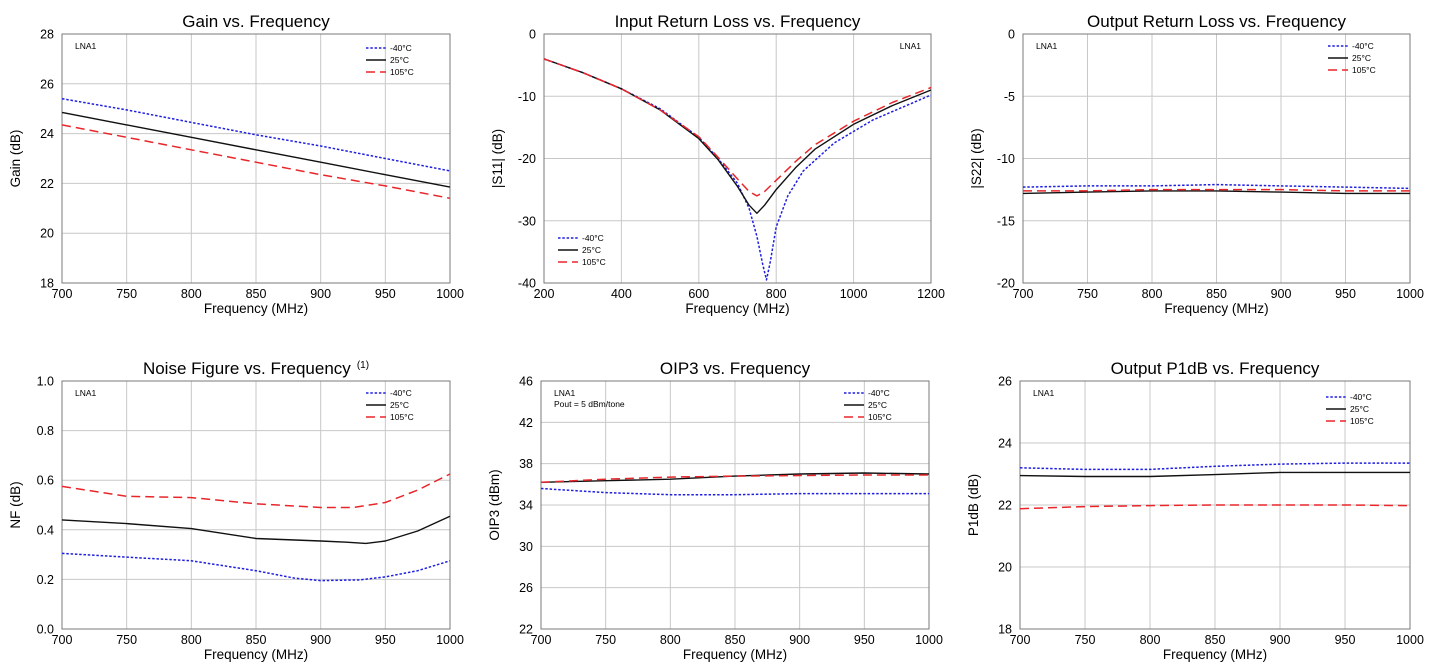  Describe the element at coordinates (1005, 568) in the screenshot. I see `y-tick-label: 20` at that location.